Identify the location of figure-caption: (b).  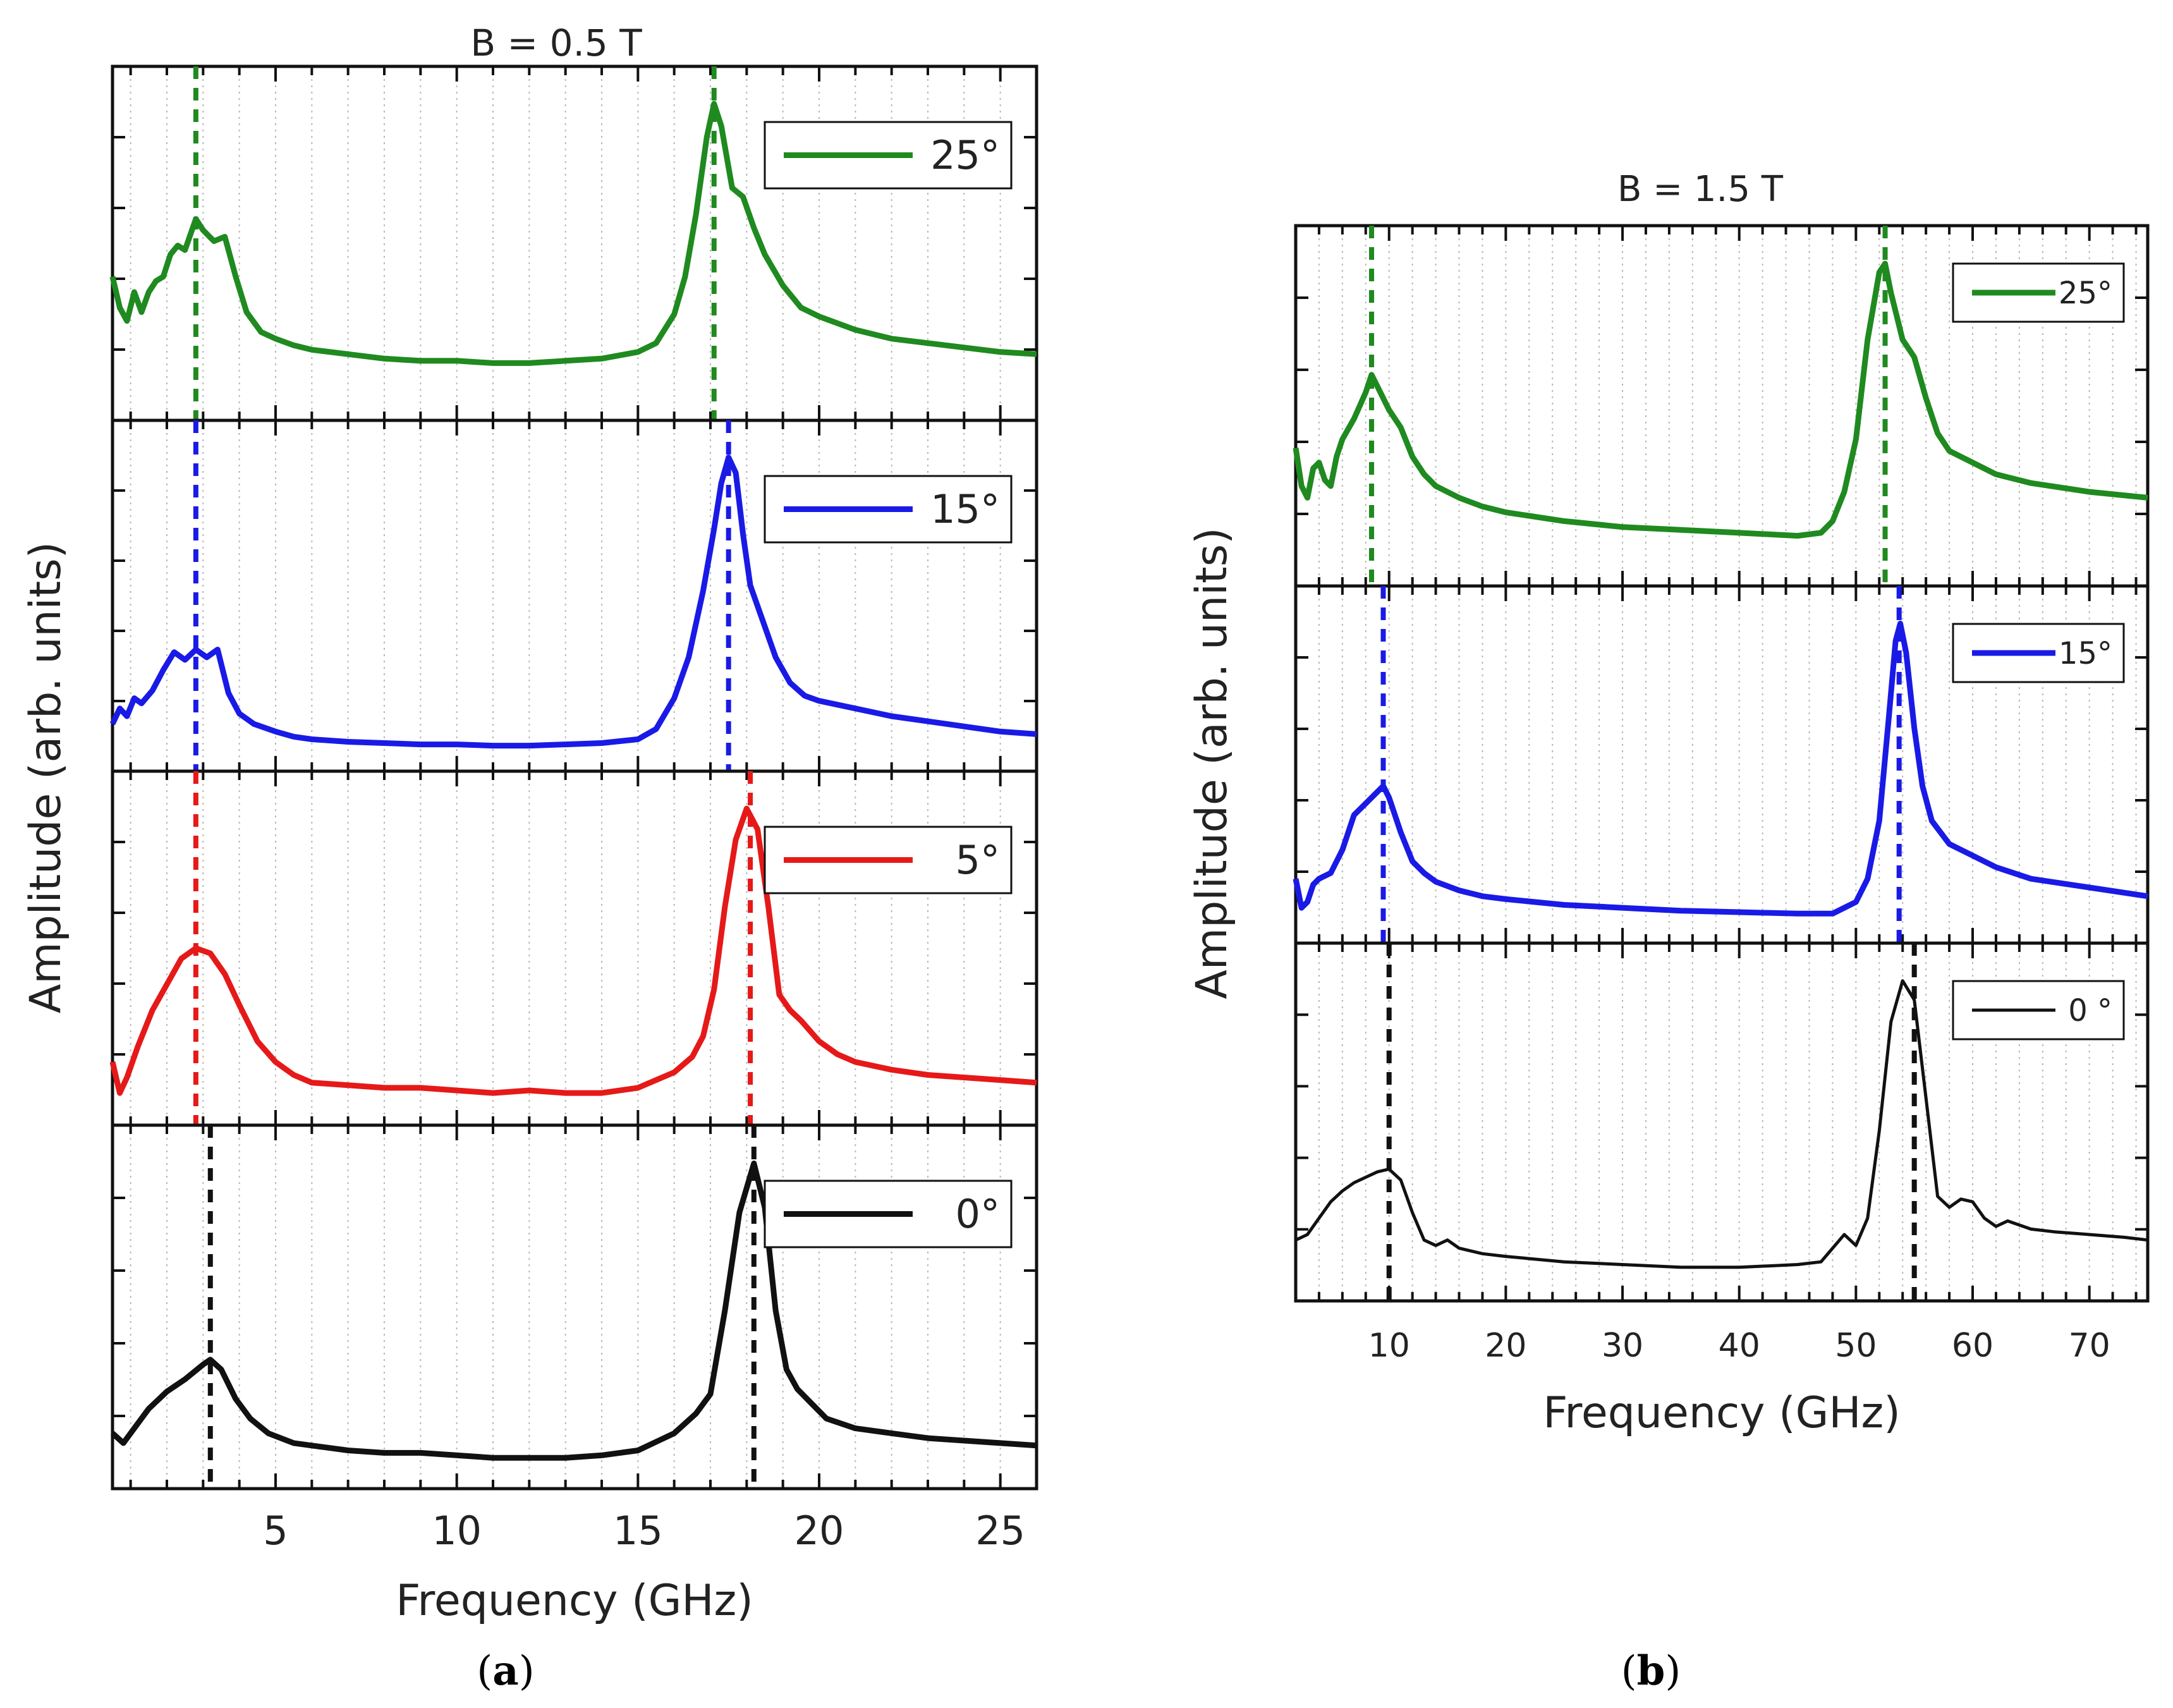
(1651, 1671).